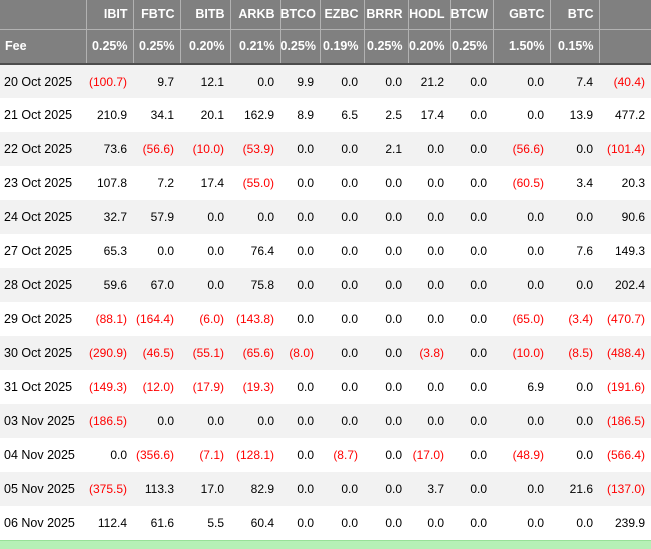 This screenshot has height=549, width=651. What do you see at coordinates (204, 47) in the screenshot?
I see `fee-bitb: 0.20%` at bounding box center [204, 47].